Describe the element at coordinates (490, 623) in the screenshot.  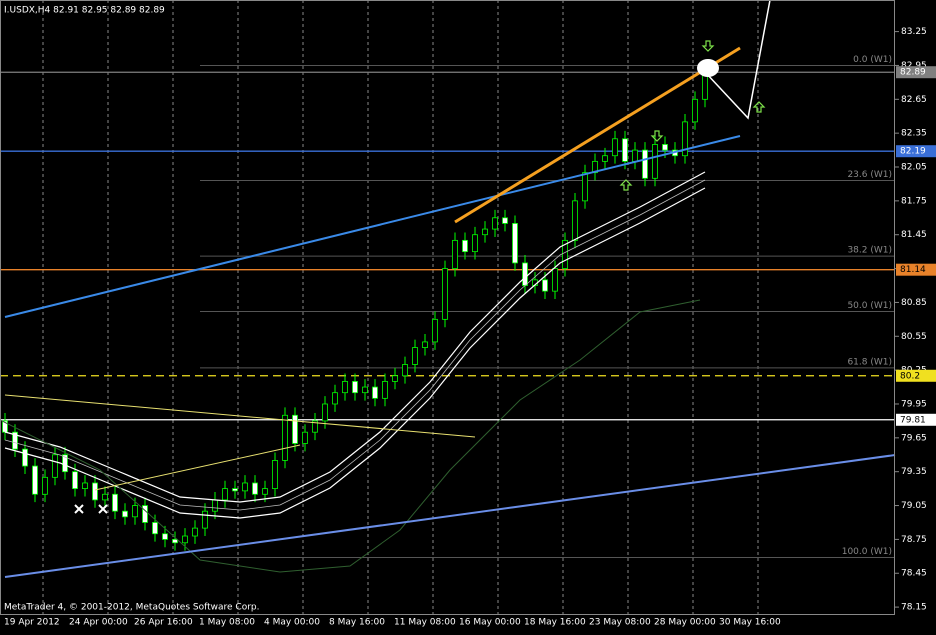
I see `x-tick-label: 16 May 00:00` at that location.